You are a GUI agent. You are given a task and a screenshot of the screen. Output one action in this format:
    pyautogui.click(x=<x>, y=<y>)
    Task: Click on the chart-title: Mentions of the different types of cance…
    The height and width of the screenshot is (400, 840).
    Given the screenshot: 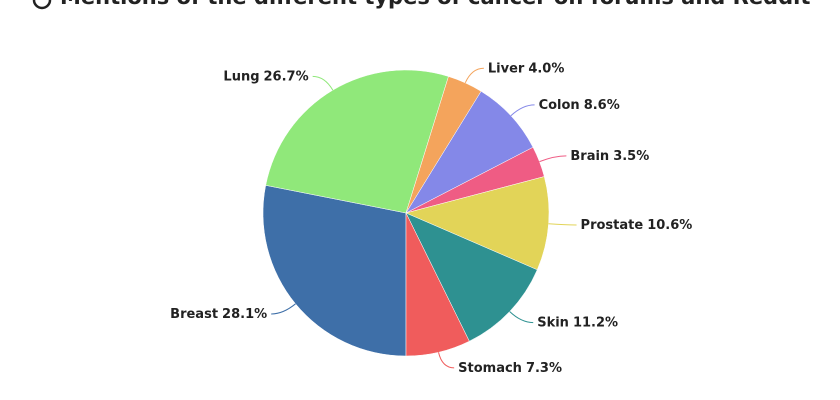 What is the action you would take?
    pyautogui.click(x=435, y=4)
    